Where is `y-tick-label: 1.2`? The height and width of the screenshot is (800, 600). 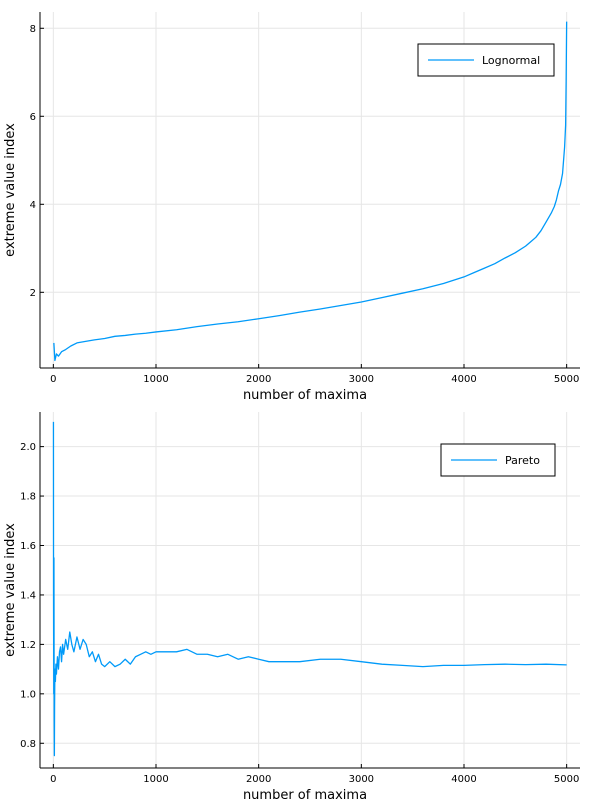
y-tick-label: 1.2 is located at coordinates (28, 645).